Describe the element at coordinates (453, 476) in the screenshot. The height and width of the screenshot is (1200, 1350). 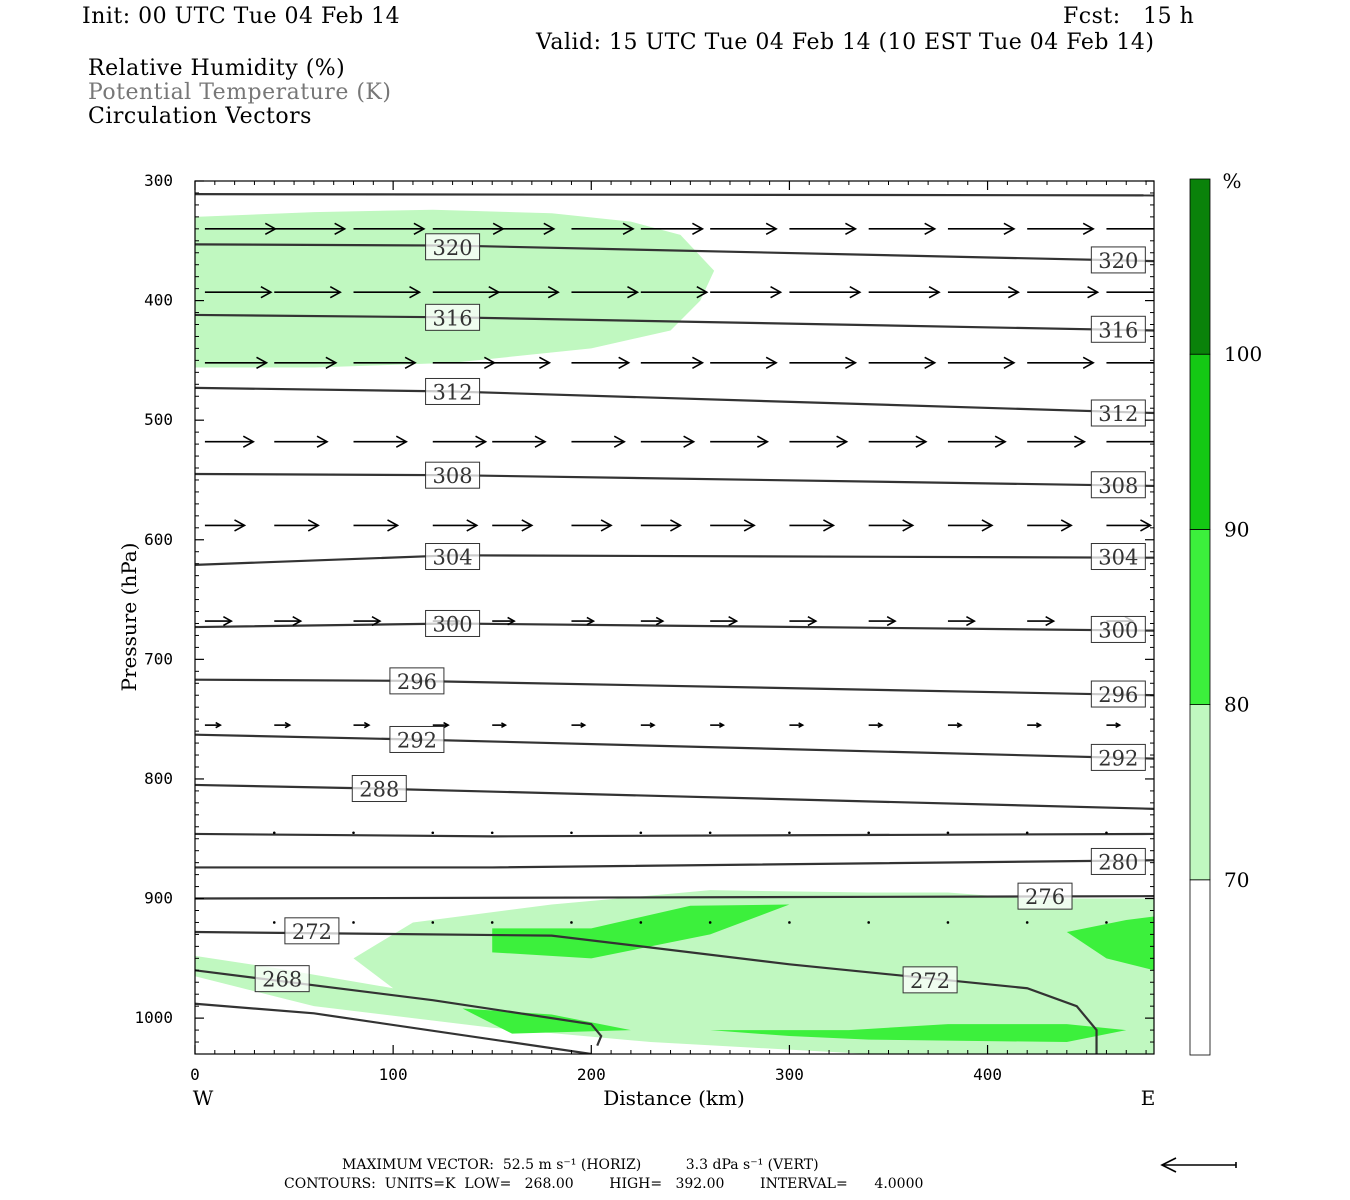
I see `contour-label-308: 308` at that location.